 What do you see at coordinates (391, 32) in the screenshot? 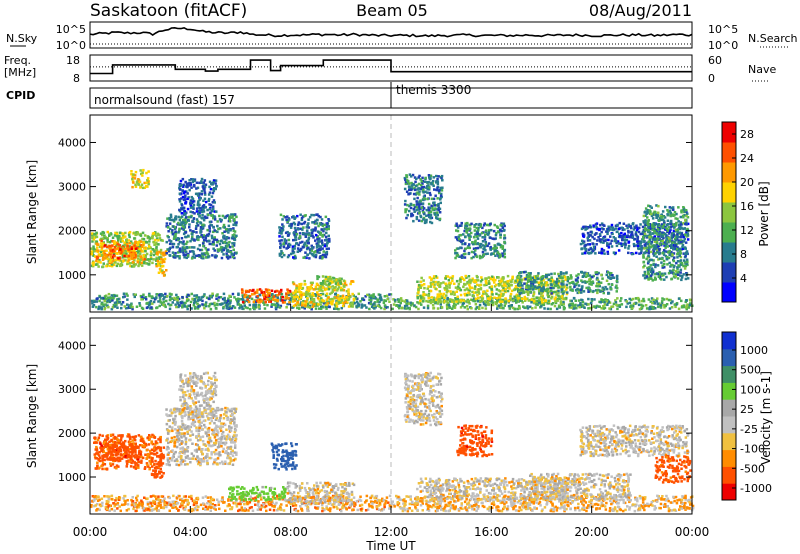
I see `noise-sky-line` at bounding box center [391, 32].